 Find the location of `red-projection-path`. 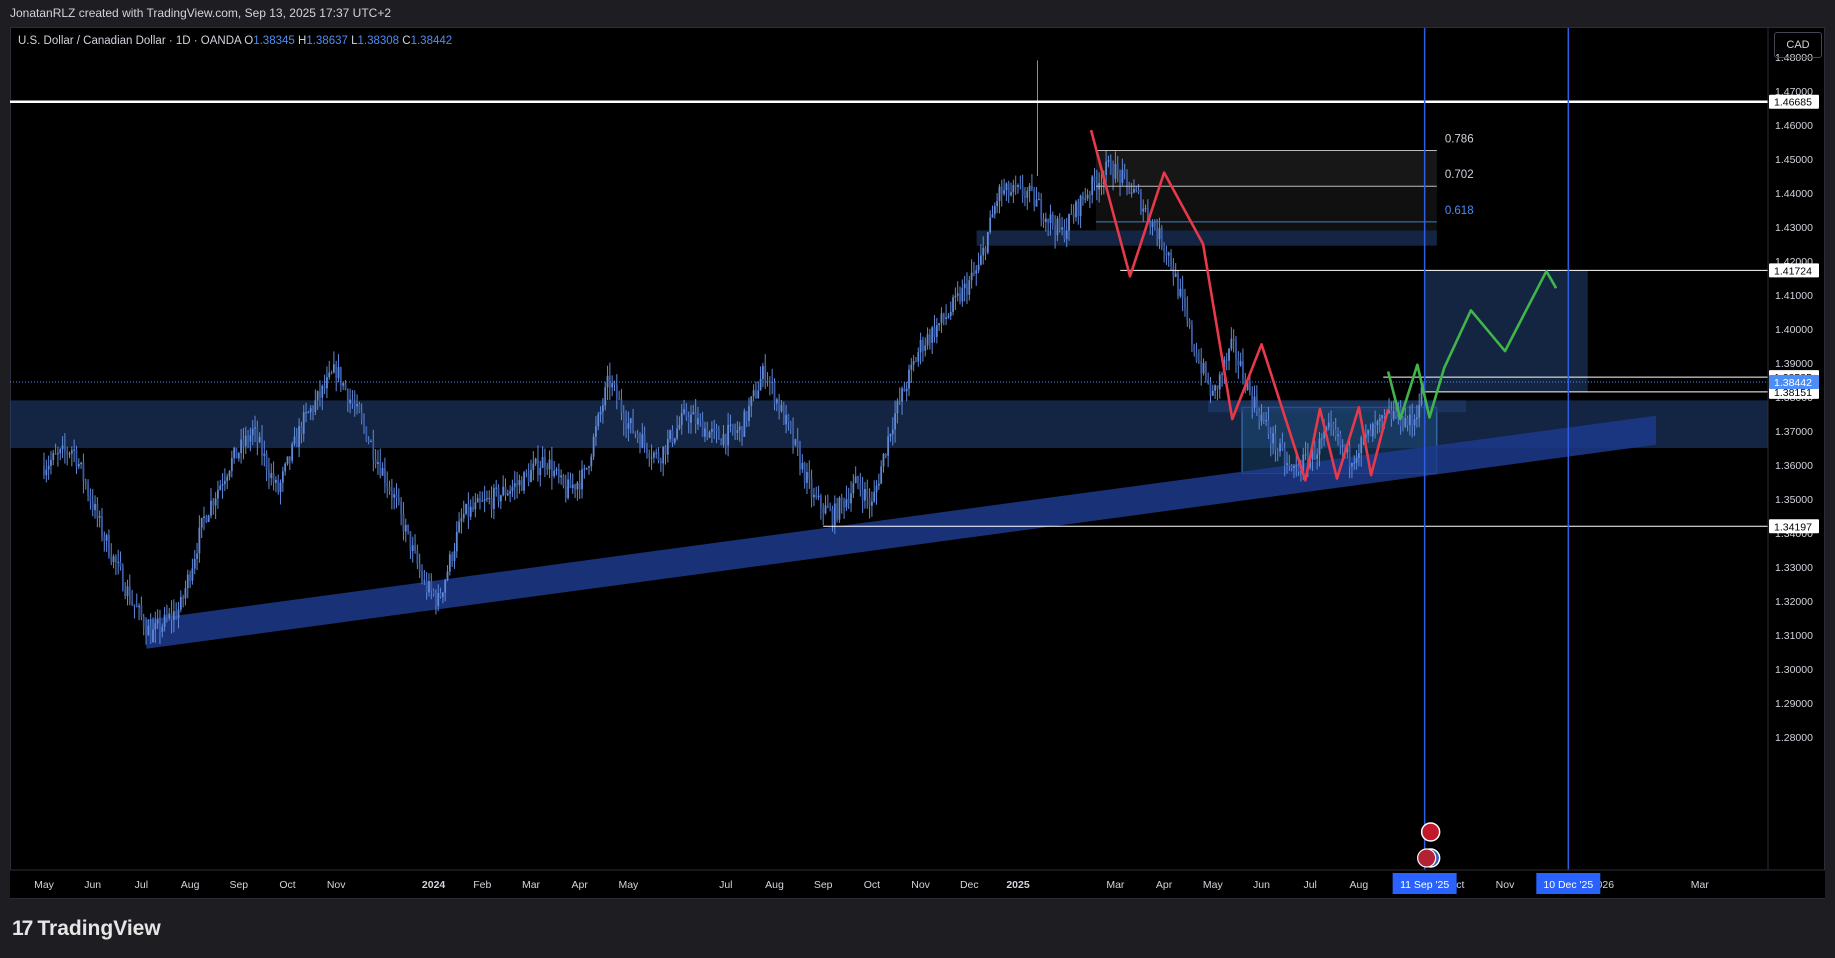

red-projection-path is located at coordinates (1239, 305).